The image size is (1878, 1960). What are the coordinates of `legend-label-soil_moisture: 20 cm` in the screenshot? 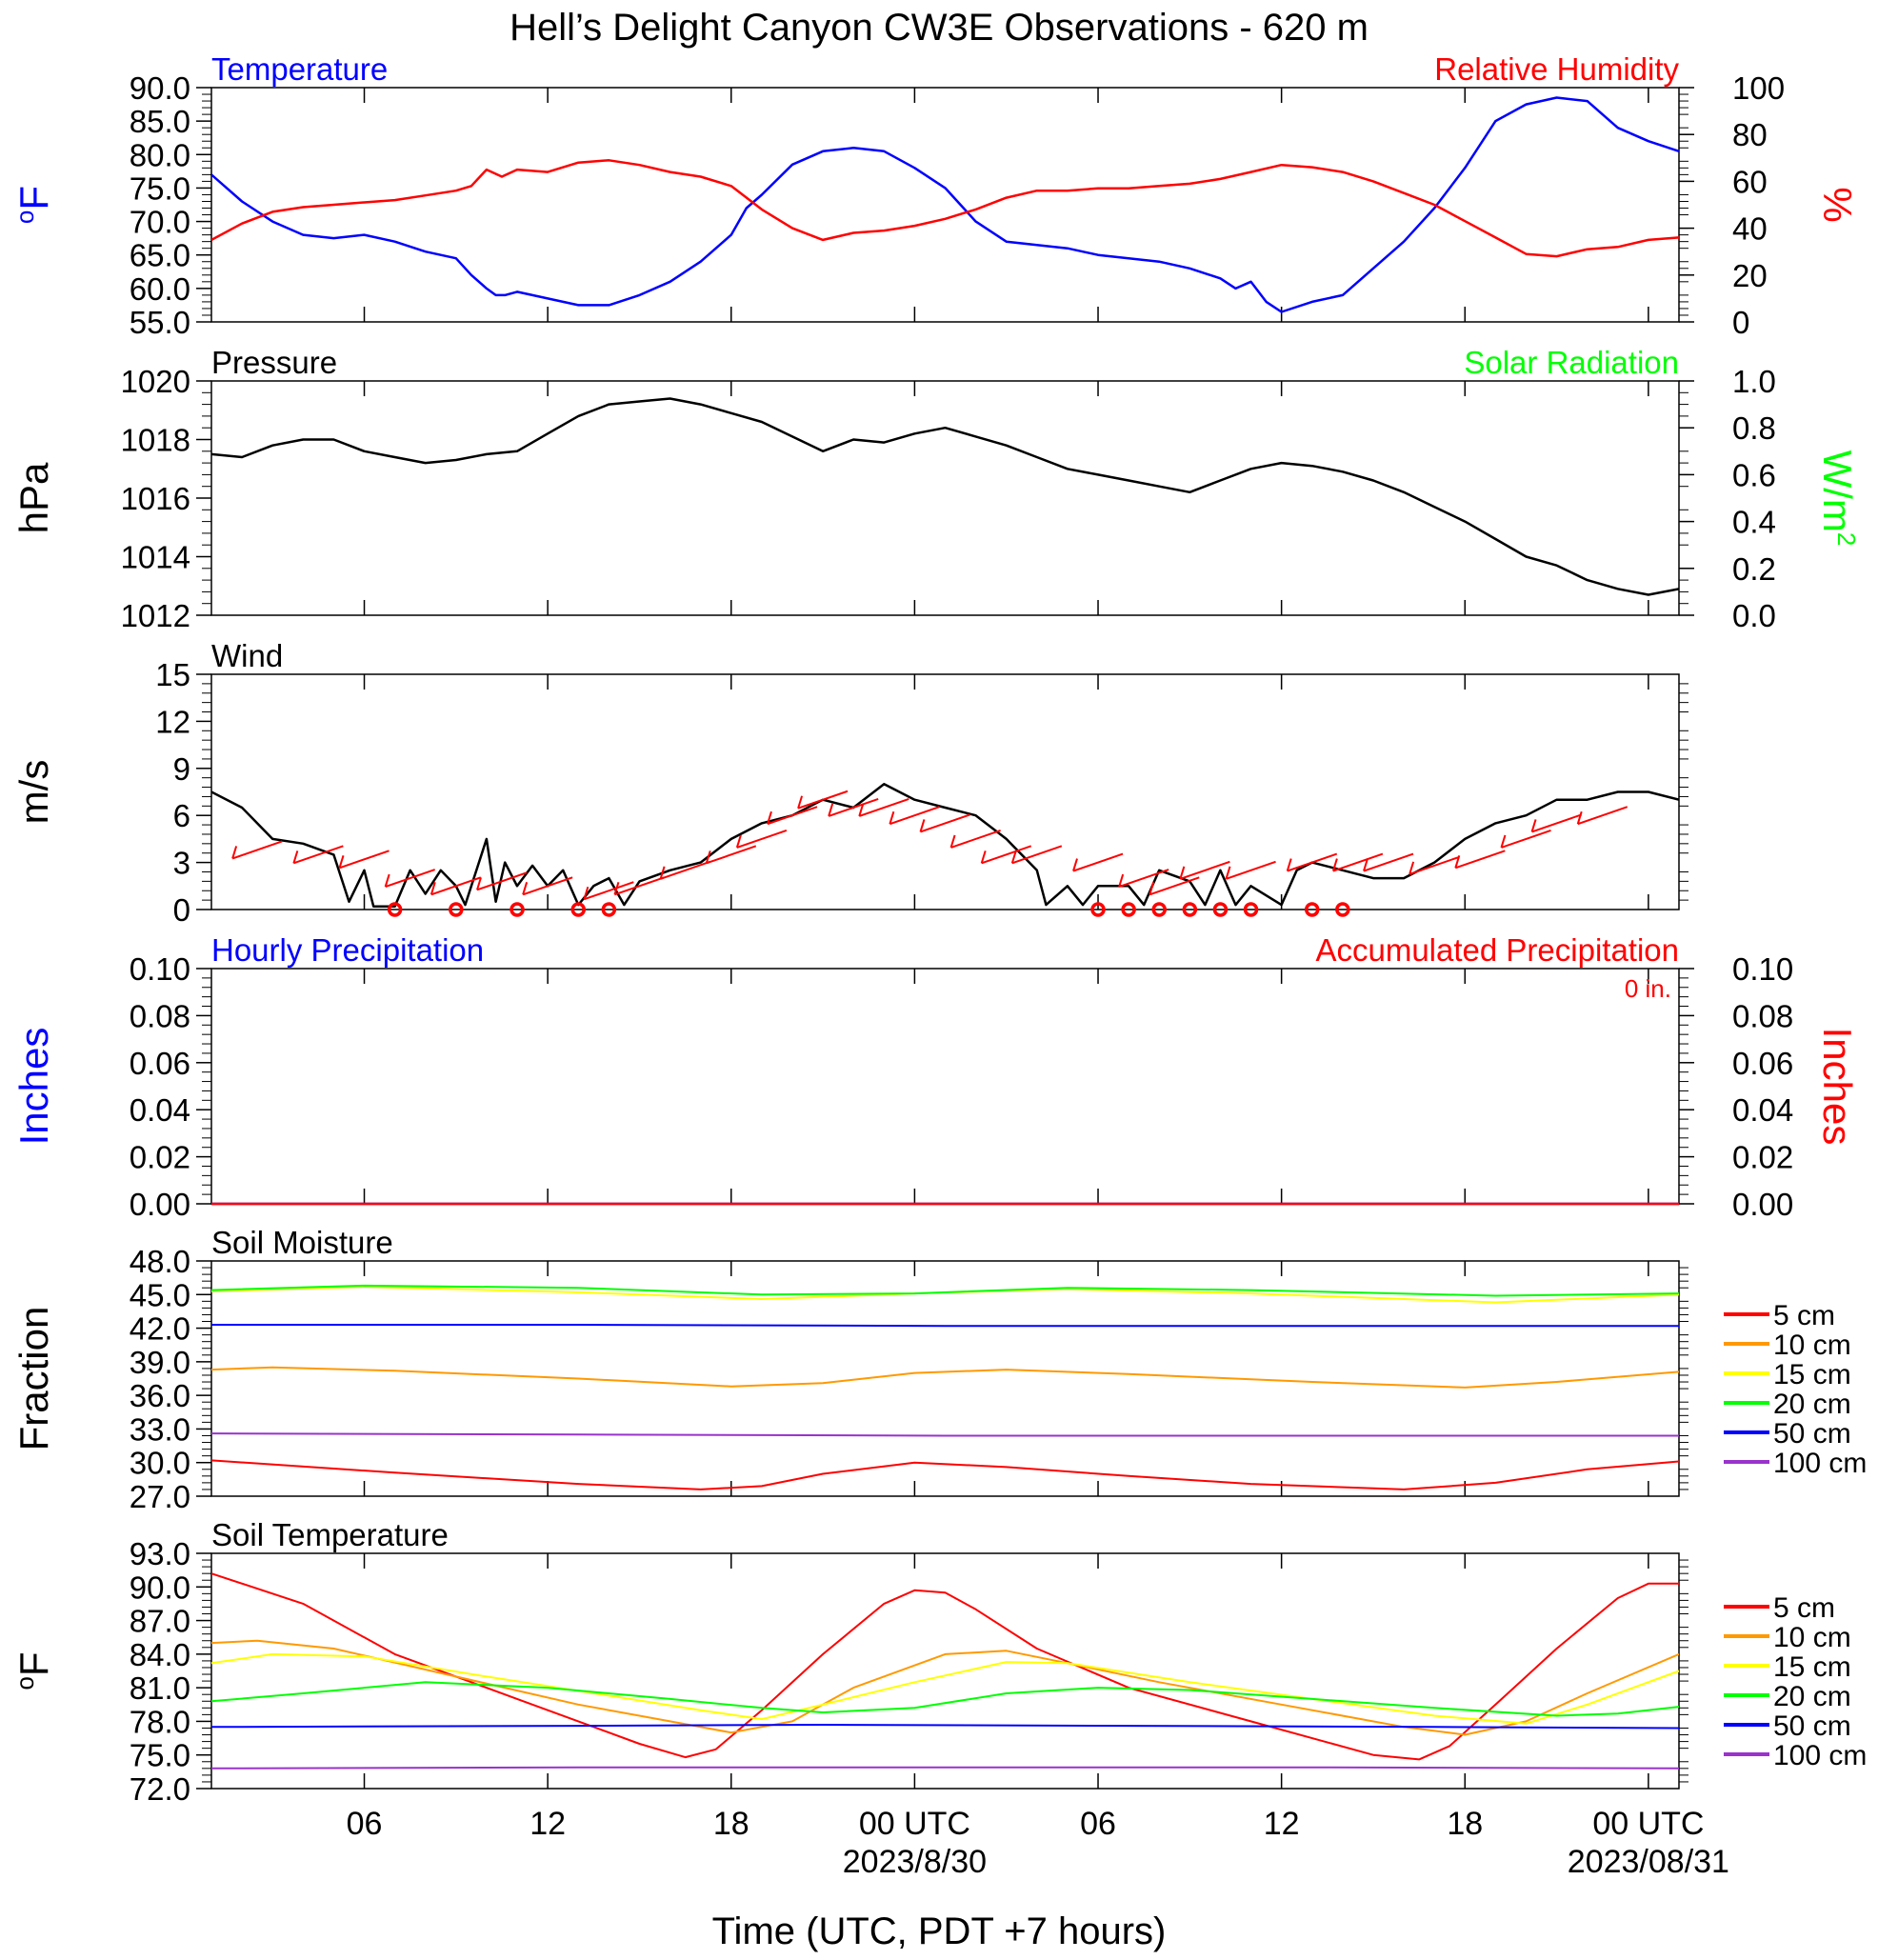 It's located at (1812, 1404).